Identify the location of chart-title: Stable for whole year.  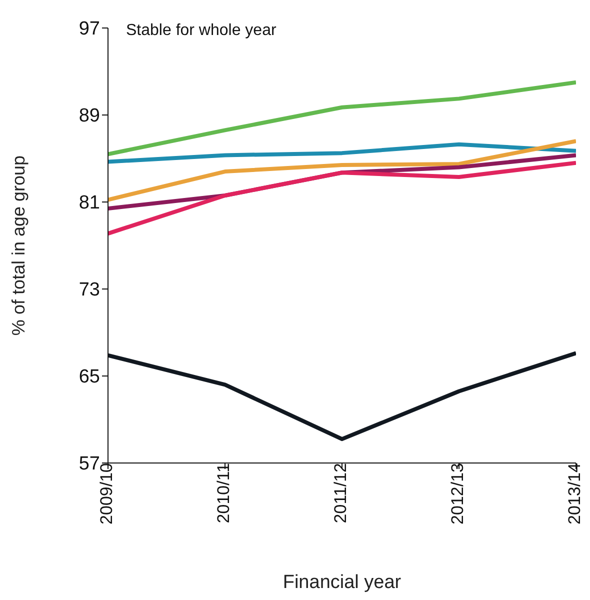
(201, 31).